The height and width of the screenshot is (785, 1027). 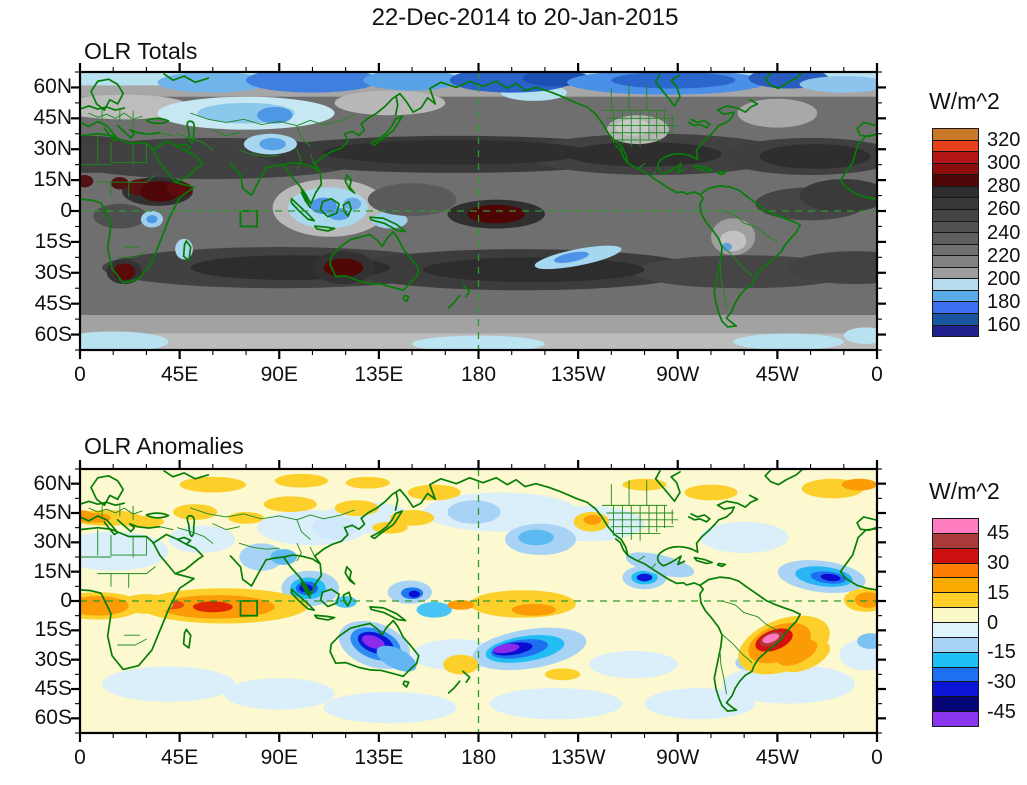 I want to click on colorbar-units-totals: W/m^2, so click(x=964, y=101).